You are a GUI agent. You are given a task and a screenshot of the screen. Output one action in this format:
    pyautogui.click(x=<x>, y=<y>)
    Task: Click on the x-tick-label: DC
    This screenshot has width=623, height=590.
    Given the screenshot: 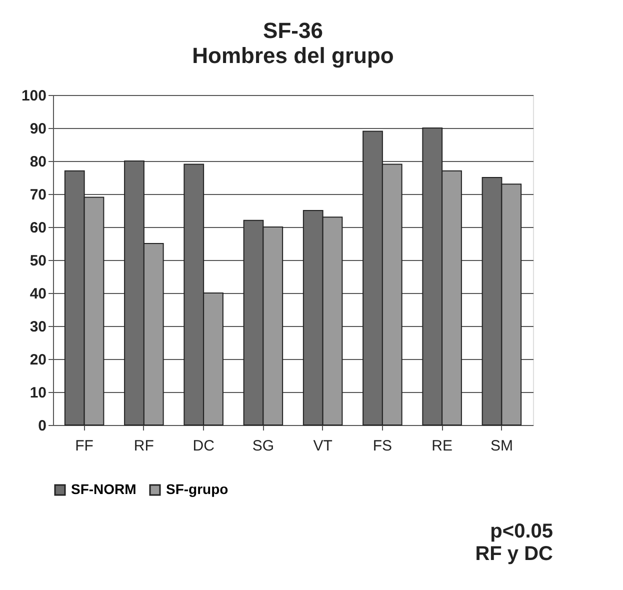 What is the action you would take?
    pyautogui.click(x=203, y=446)
    